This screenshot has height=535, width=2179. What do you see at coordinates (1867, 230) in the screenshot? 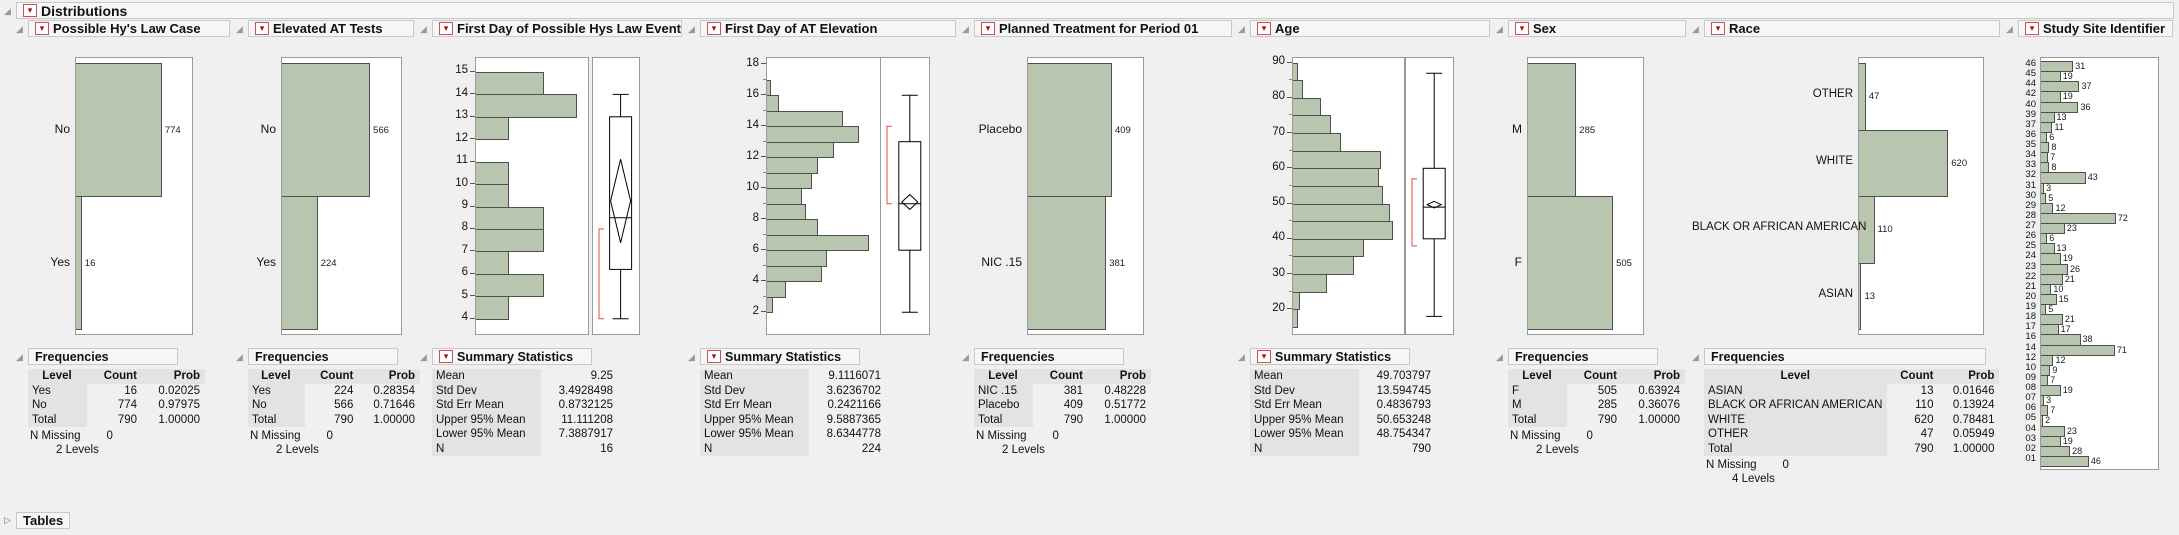
I see `category-bar-black-or-african-american` at bounding box center [1867, 230].